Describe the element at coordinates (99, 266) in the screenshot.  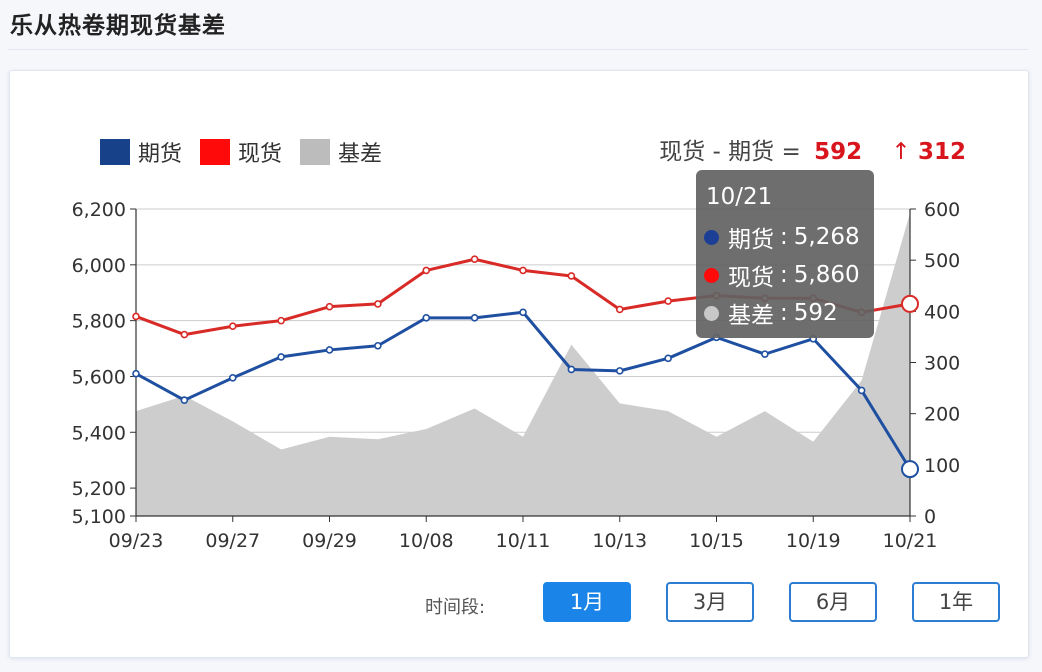
I see `y-left-tick-label-5: 6,000` at that location.